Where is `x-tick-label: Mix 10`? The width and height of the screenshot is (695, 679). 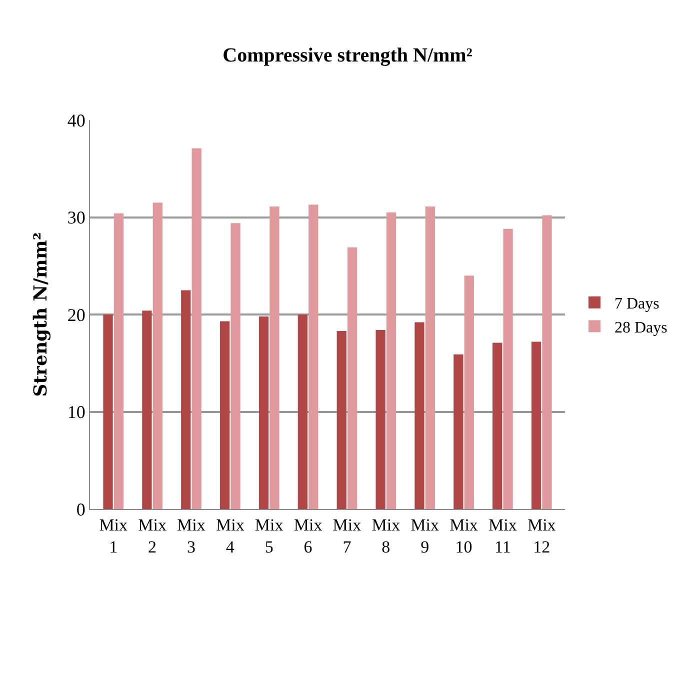 x-tick-label: Mix 10 is located at coordinates (464, 535).